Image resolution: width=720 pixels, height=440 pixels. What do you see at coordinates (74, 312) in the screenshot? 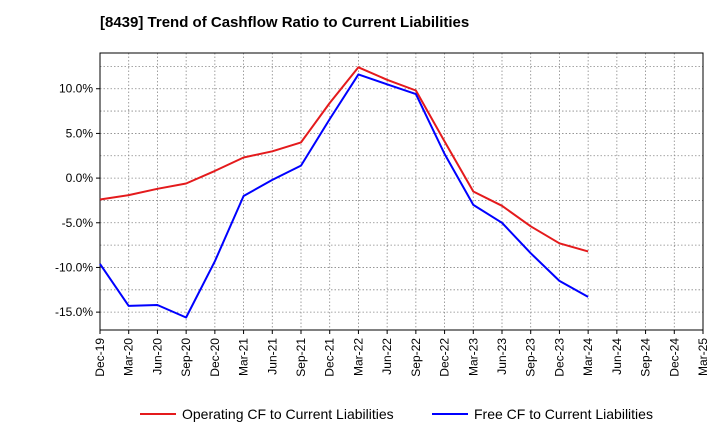
I see `y-tick-label: -15.0%` at bounding box center [74, 312].